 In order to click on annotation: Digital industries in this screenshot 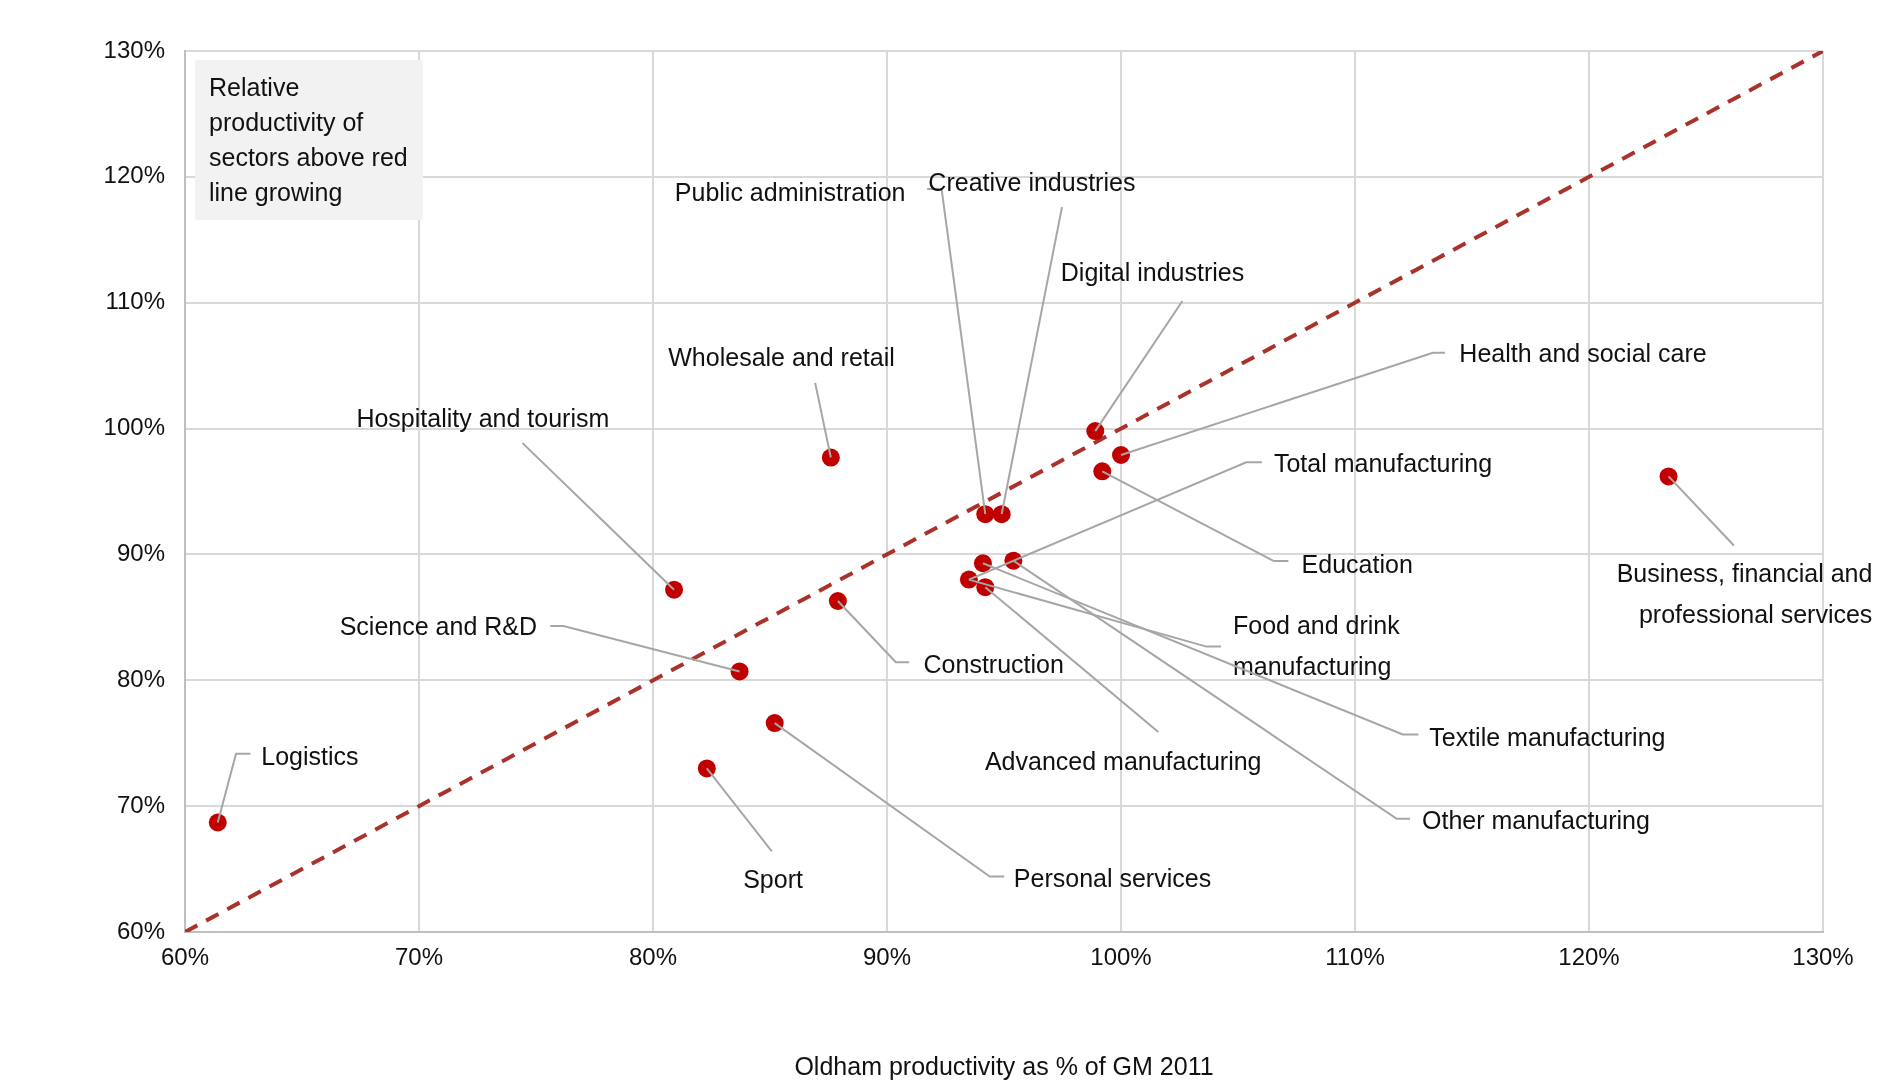, I will do `click(1152, 272)`.